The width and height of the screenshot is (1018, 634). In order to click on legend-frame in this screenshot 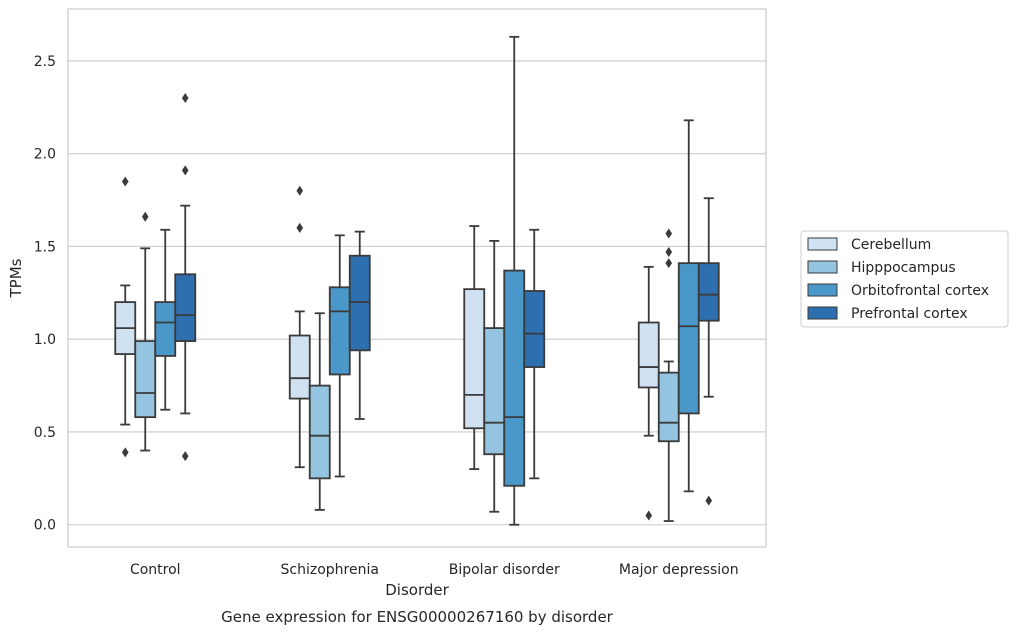, I will do `click(904, 279)`.